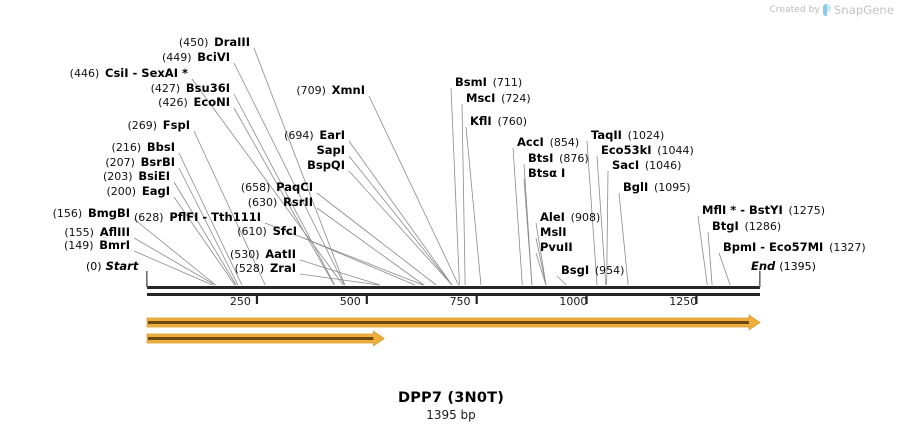  I want to click on restriction-site-label-btsI: BtsI (876), so click(558, 158).